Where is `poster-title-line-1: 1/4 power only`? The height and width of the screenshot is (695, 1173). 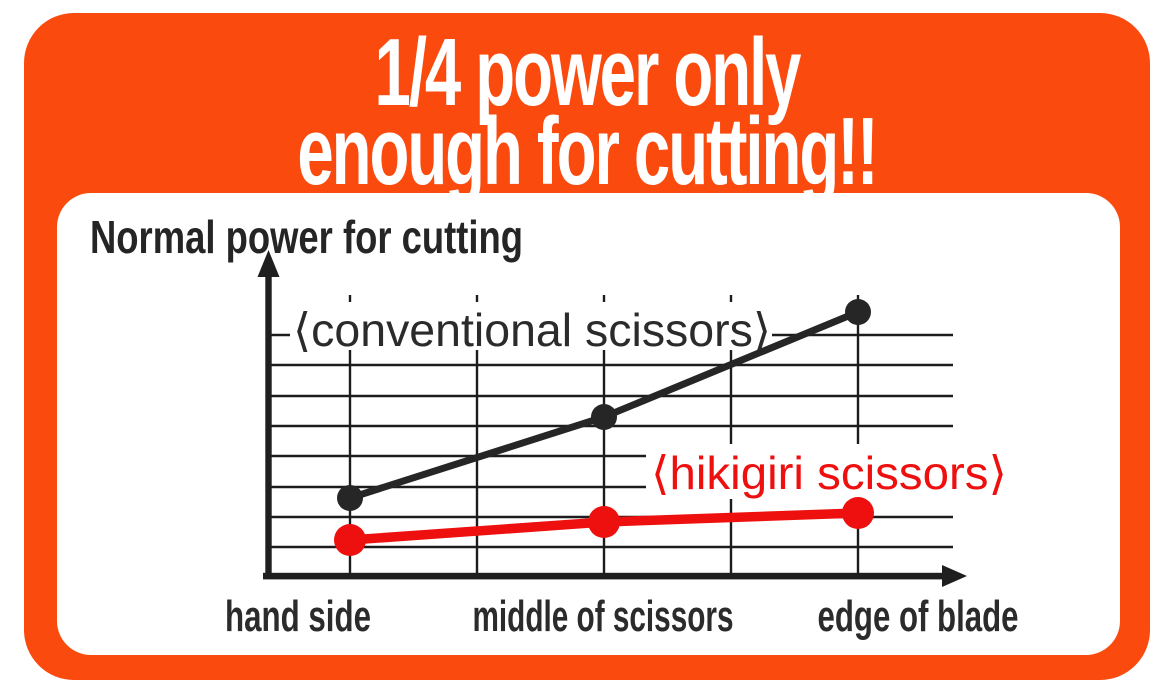
poster-title-line-1: 1/4 power only is located at coordinates (588, 72).